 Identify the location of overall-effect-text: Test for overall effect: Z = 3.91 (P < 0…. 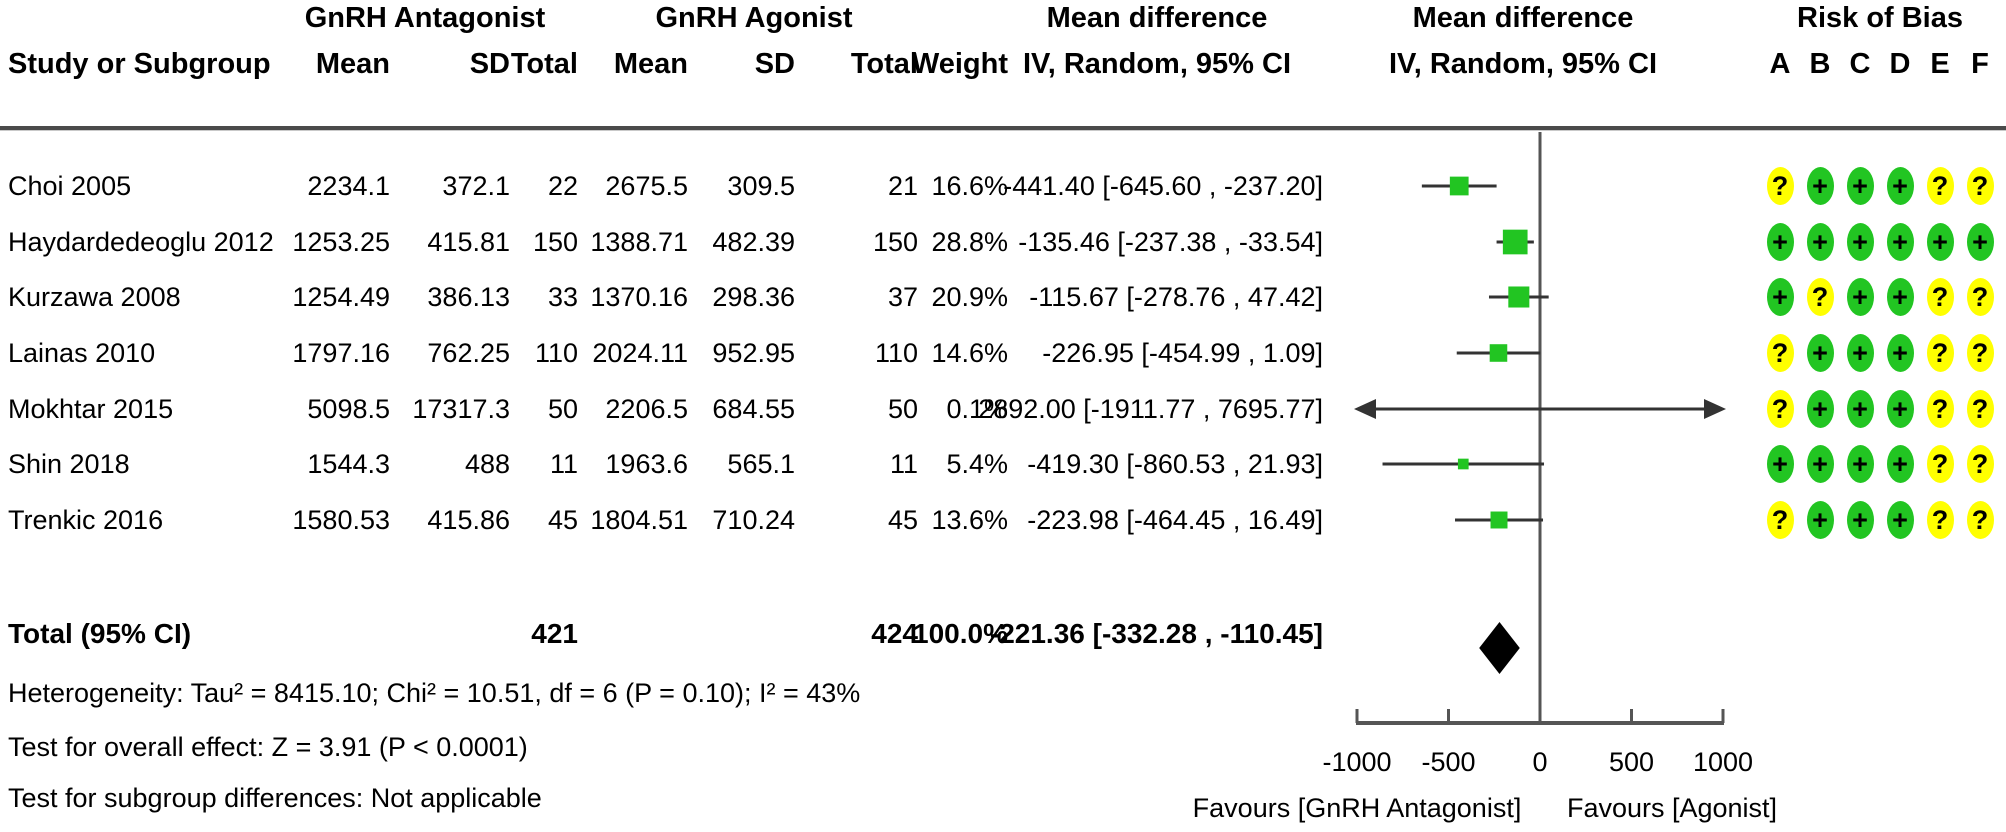
(268, 747).